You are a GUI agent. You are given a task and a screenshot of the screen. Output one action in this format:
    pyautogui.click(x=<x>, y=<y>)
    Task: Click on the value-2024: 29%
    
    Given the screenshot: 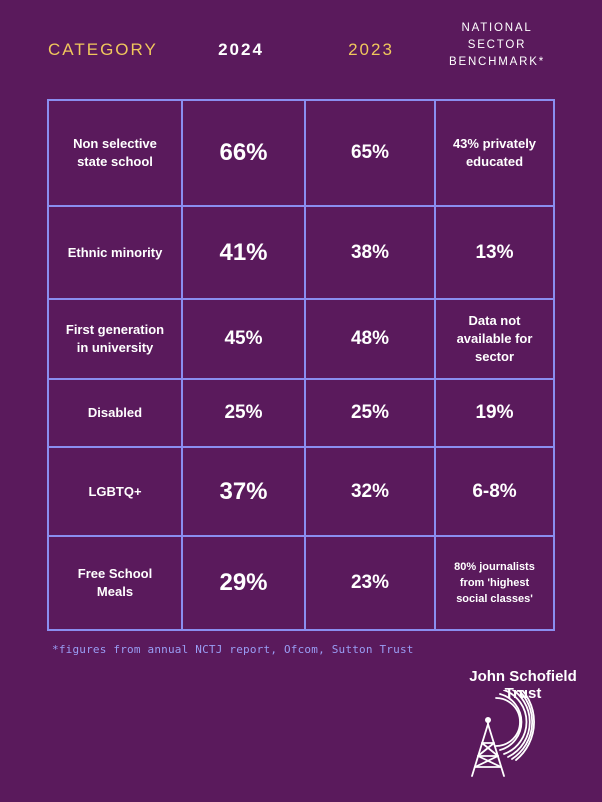 What is the action you would take?
    pyautogui.click(x=243, y=583)
    